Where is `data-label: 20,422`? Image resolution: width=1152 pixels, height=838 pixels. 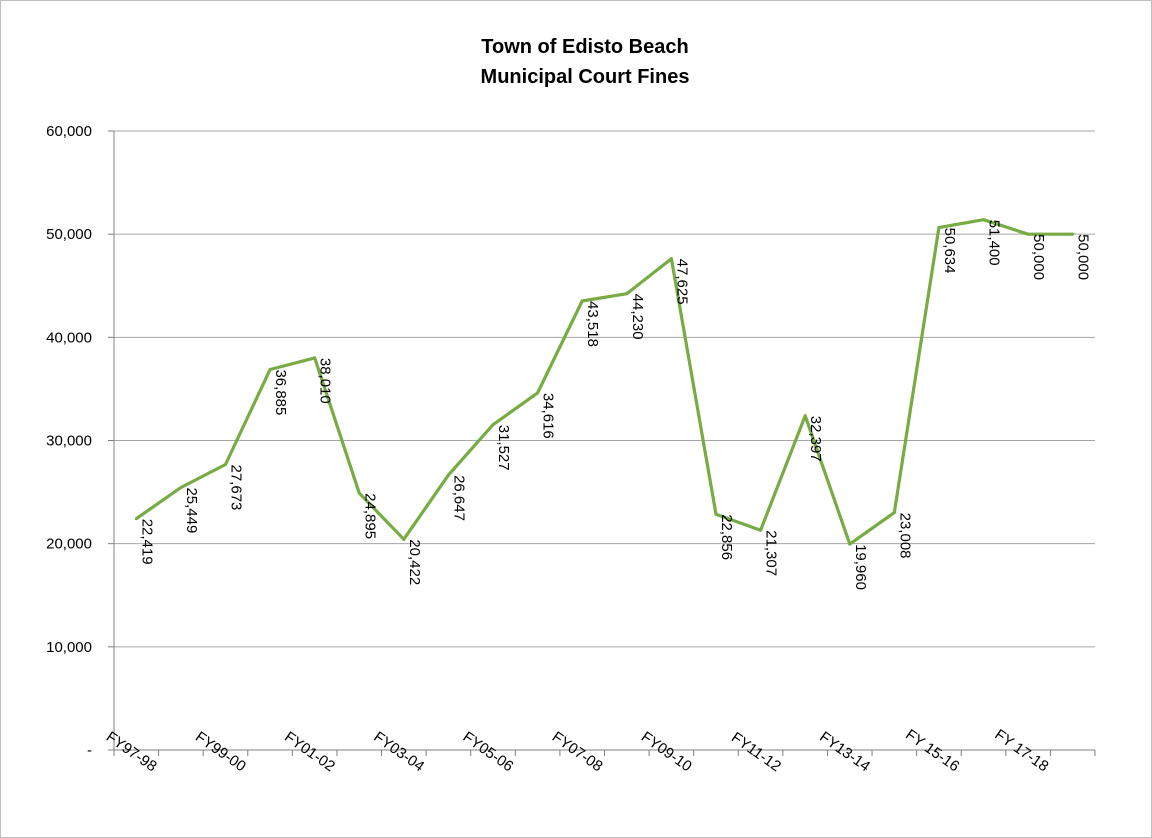
data-label: 20,422 is located at coordinates (414, 562).